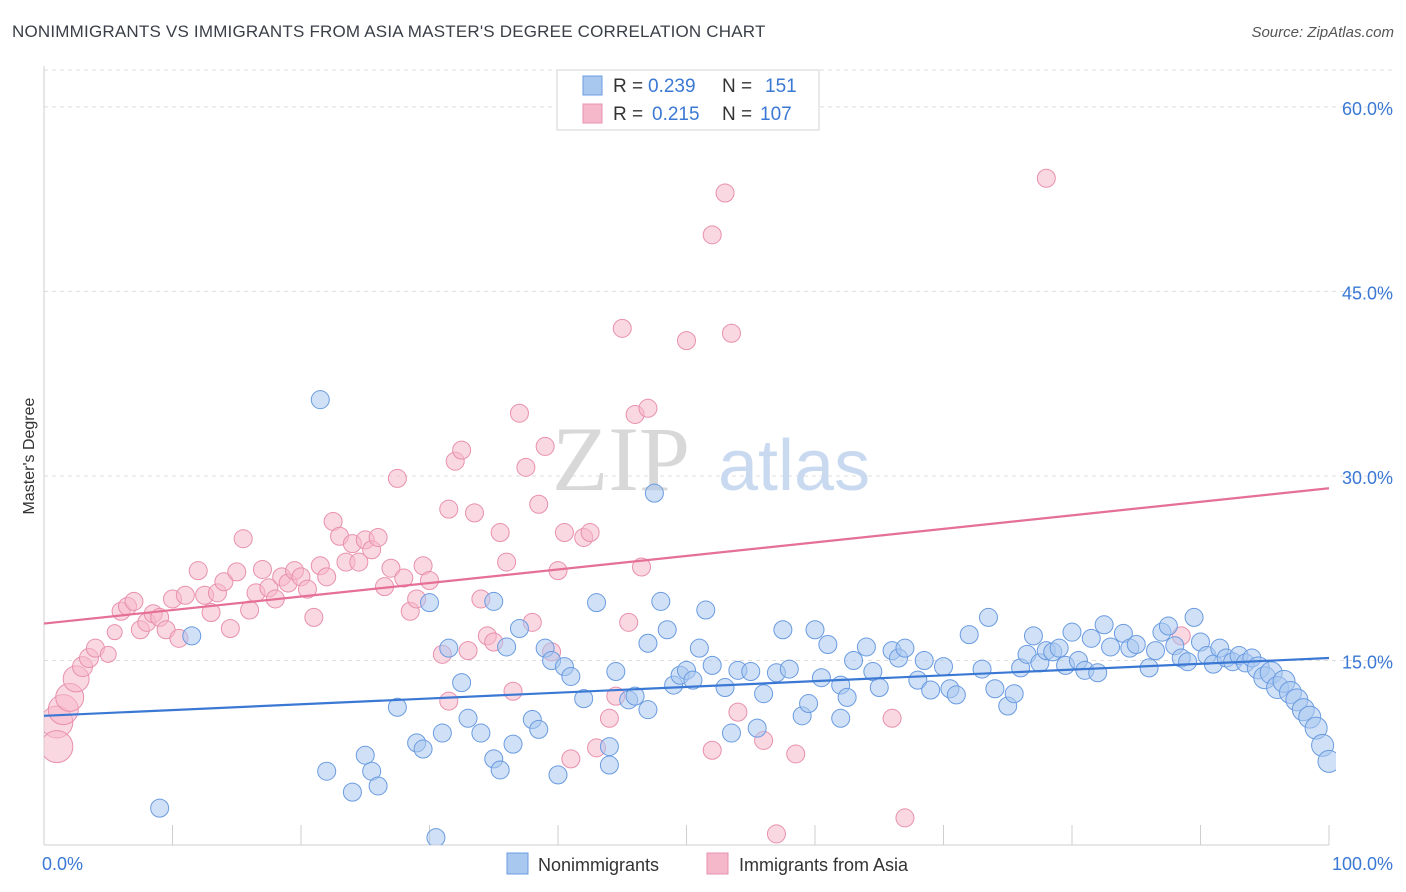 This screenshot has width=1406, height=892. What do you see at coordinates (1367, 478) in the screenshot?
I see `y-tick-label: 30.0%` at bounding box center [1367, 478].